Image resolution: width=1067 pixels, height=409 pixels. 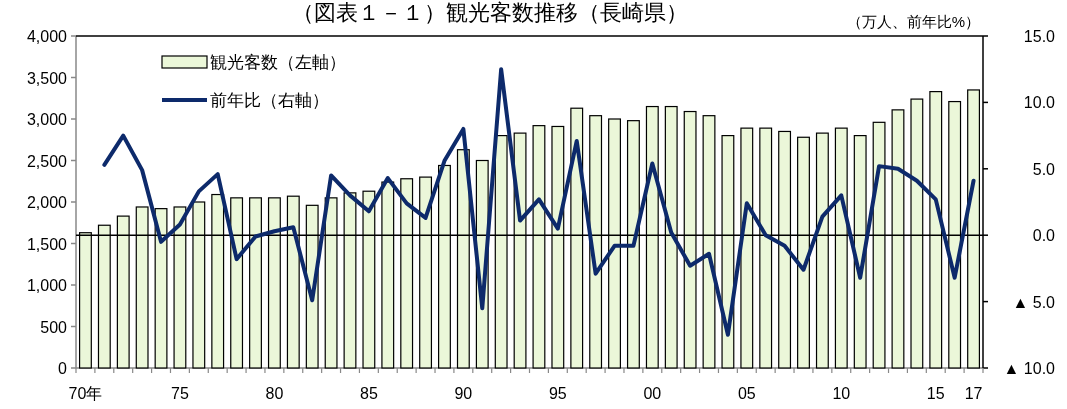 I want to click on xtick: 15, so click(x=935, y=393).